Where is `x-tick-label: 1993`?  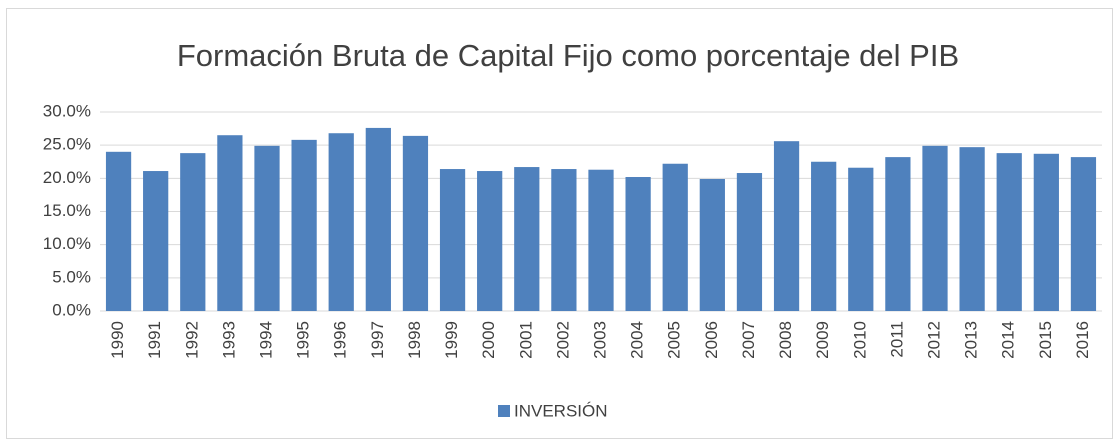 x-tick-label: 1993 is located at coordinates (228, 340).